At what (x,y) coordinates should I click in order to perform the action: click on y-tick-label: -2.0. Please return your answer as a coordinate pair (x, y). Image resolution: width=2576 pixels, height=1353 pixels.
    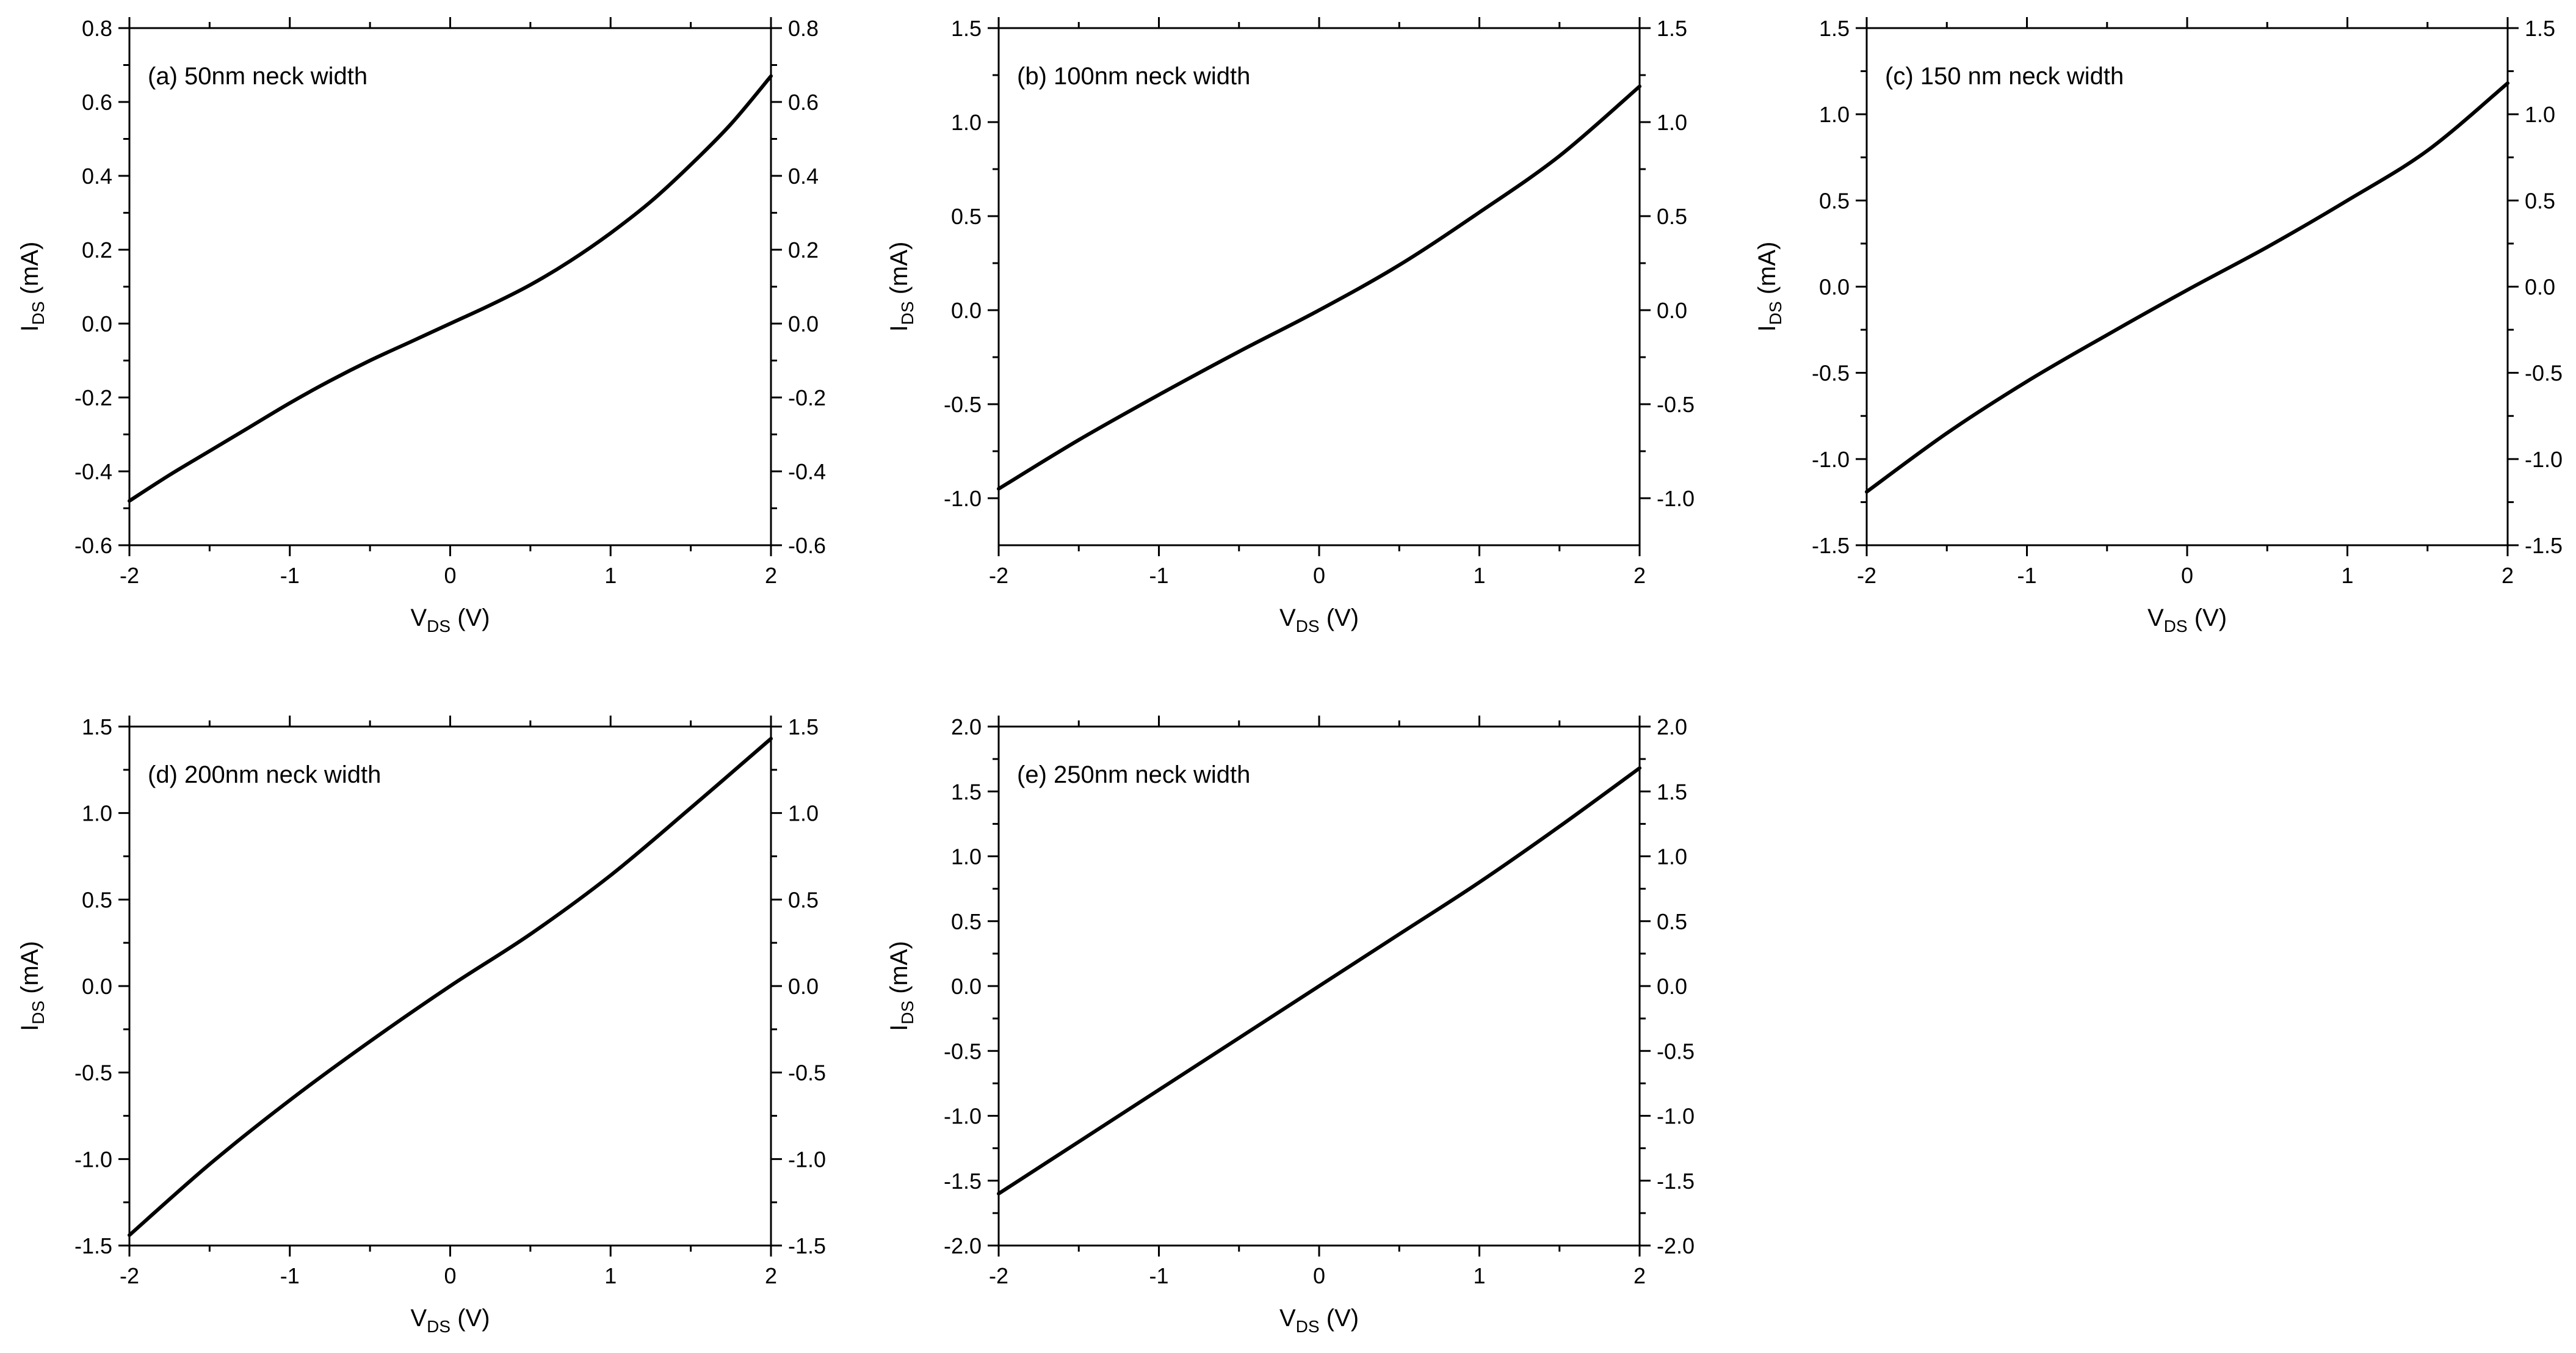
    Looking at the image, I should click on (963, 1245).